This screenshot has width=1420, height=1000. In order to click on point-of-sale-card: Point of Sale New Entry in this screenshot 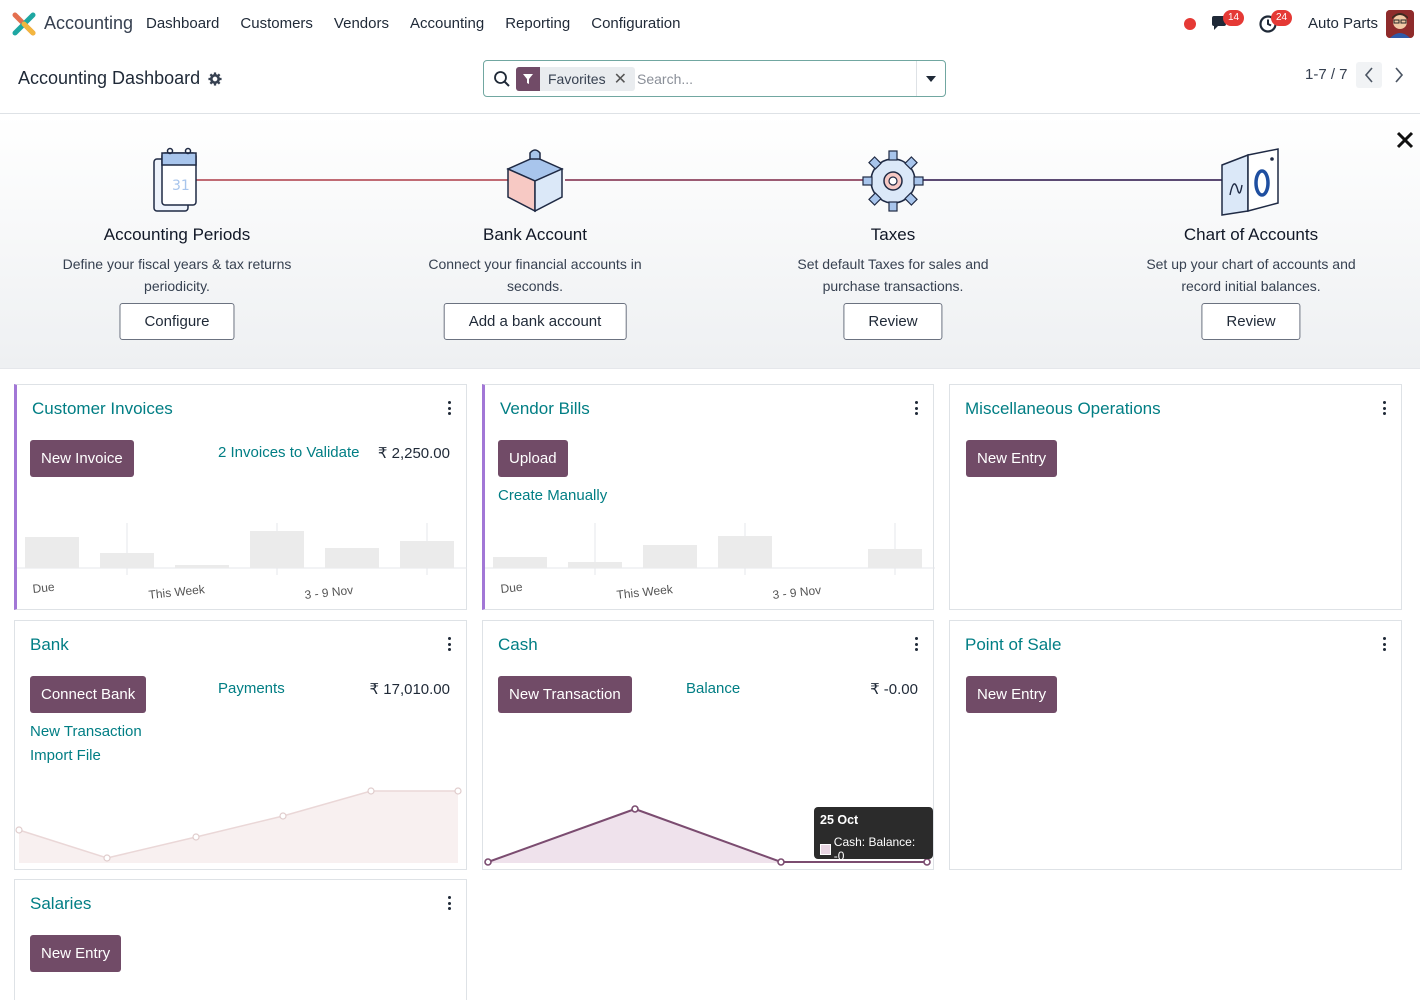, I will do `click(1175, 745)`.